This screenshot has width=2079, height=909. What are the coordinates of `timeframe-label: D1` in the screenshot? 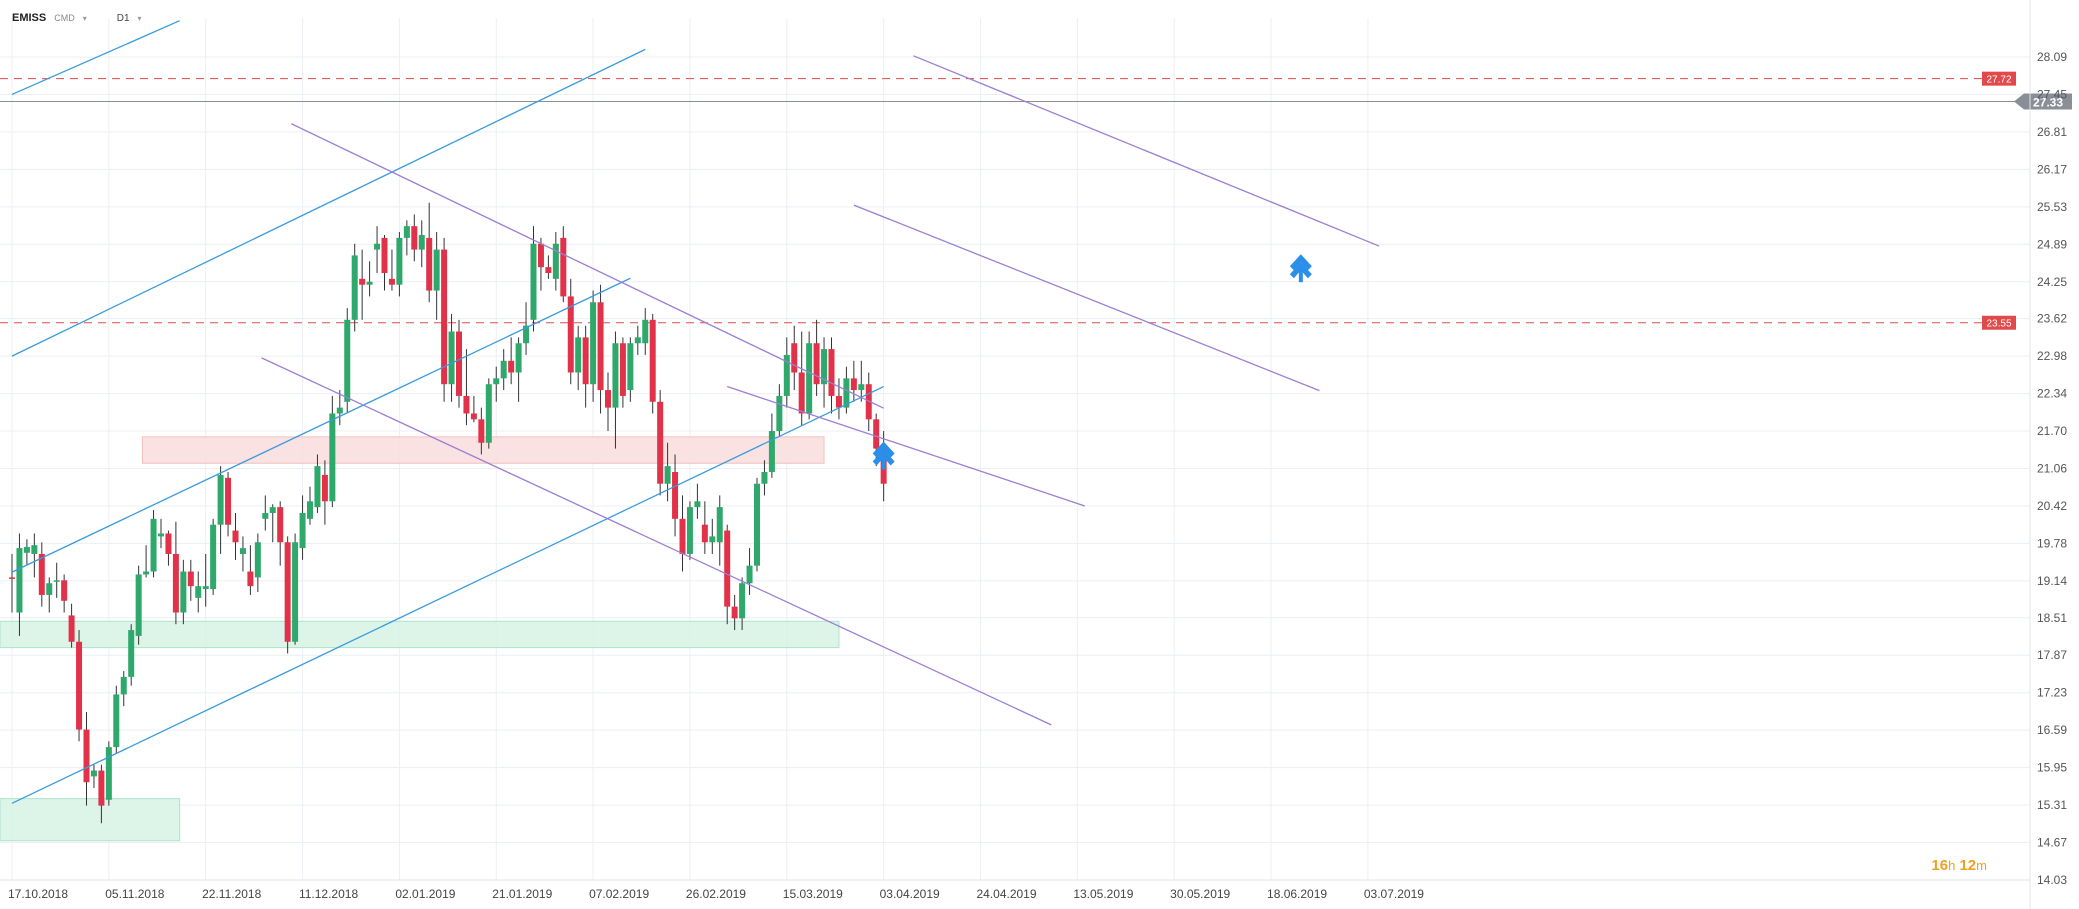 It's located at (123, 18).